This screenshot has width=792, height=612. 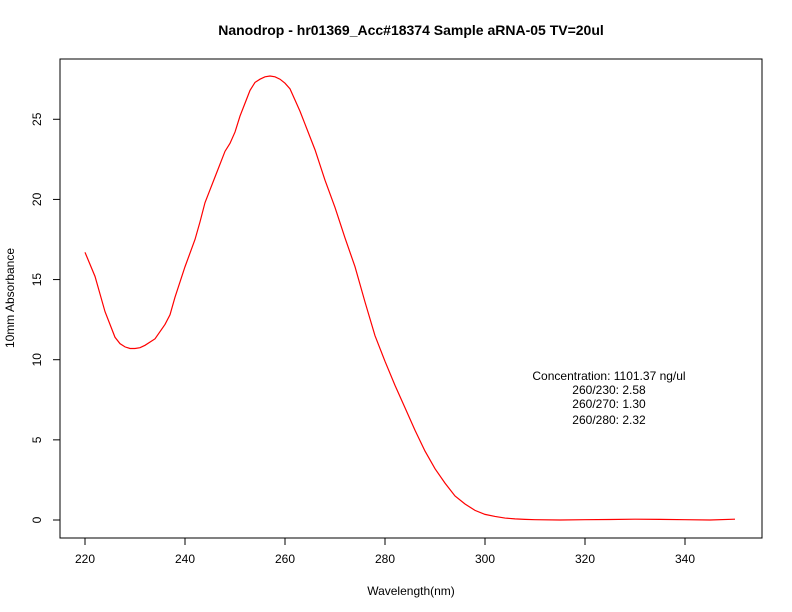 I want to click on x-tick-label: 260, so click(x=285, y=559).